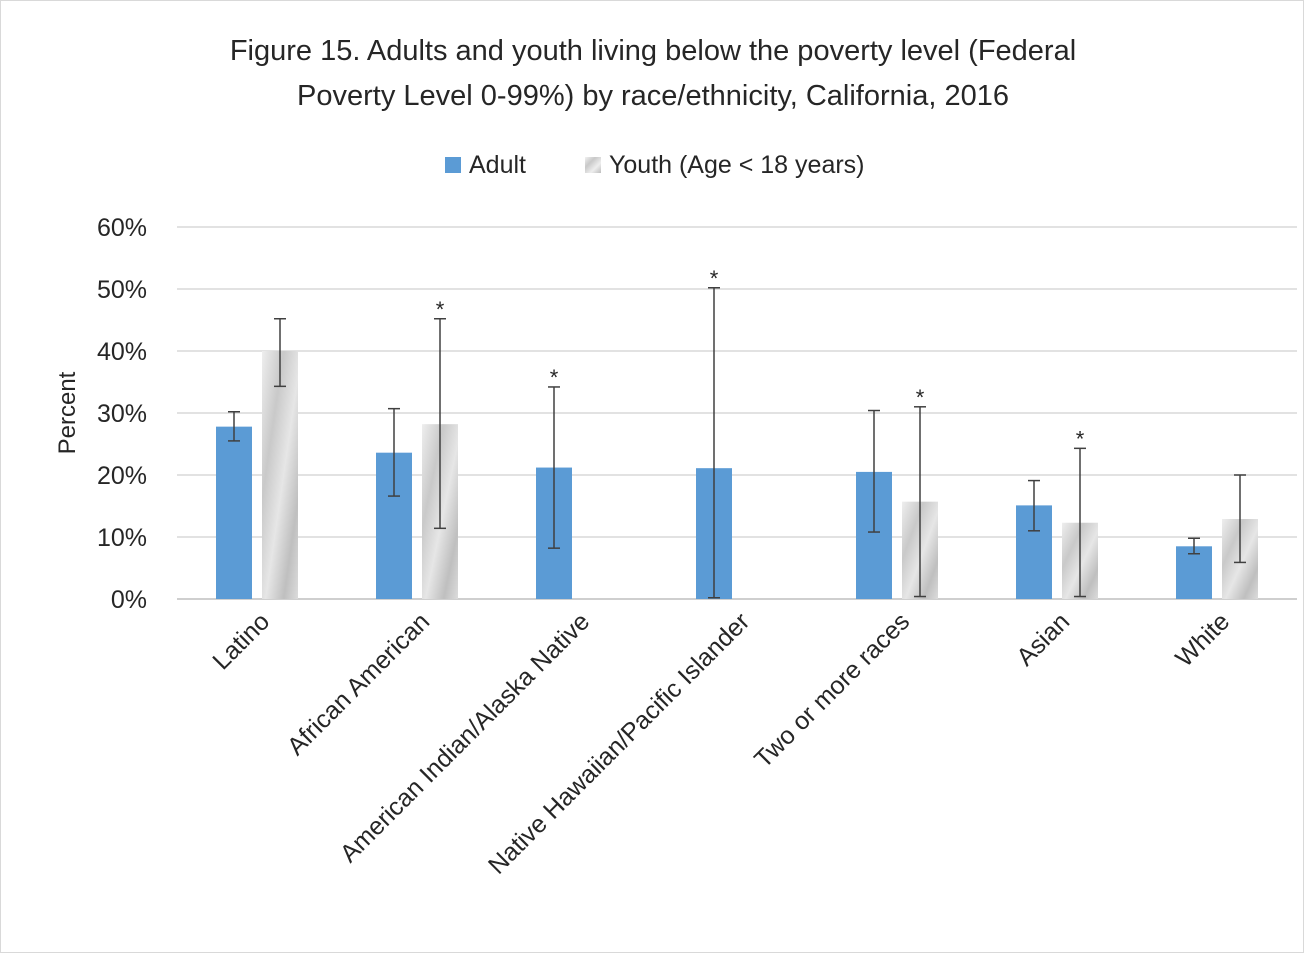  Describe the element at coordinates (358, 683) in the screenshot. I see `x-tick-label: African American` at that location.